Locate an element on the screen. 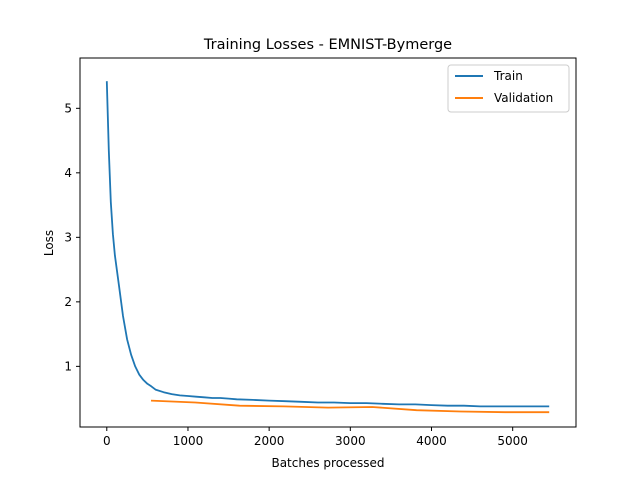  x-axis-label: Batches processed is located at coordinates (327, 463).